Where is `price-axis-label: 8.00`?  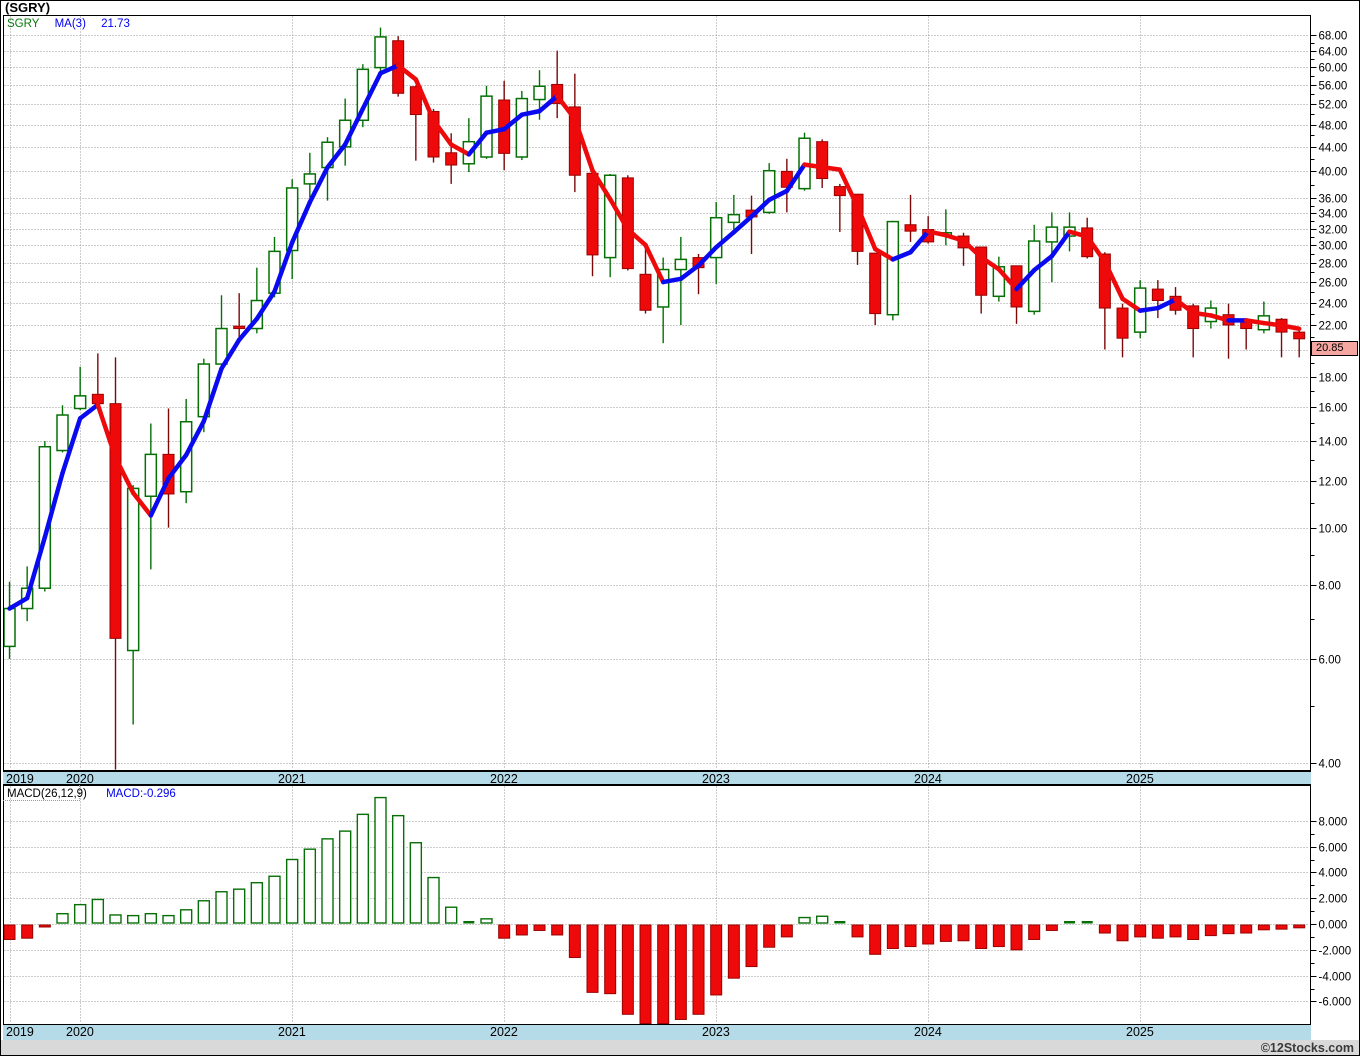
price-axis-label: 8.00 is located at coordinates (1330, 587).